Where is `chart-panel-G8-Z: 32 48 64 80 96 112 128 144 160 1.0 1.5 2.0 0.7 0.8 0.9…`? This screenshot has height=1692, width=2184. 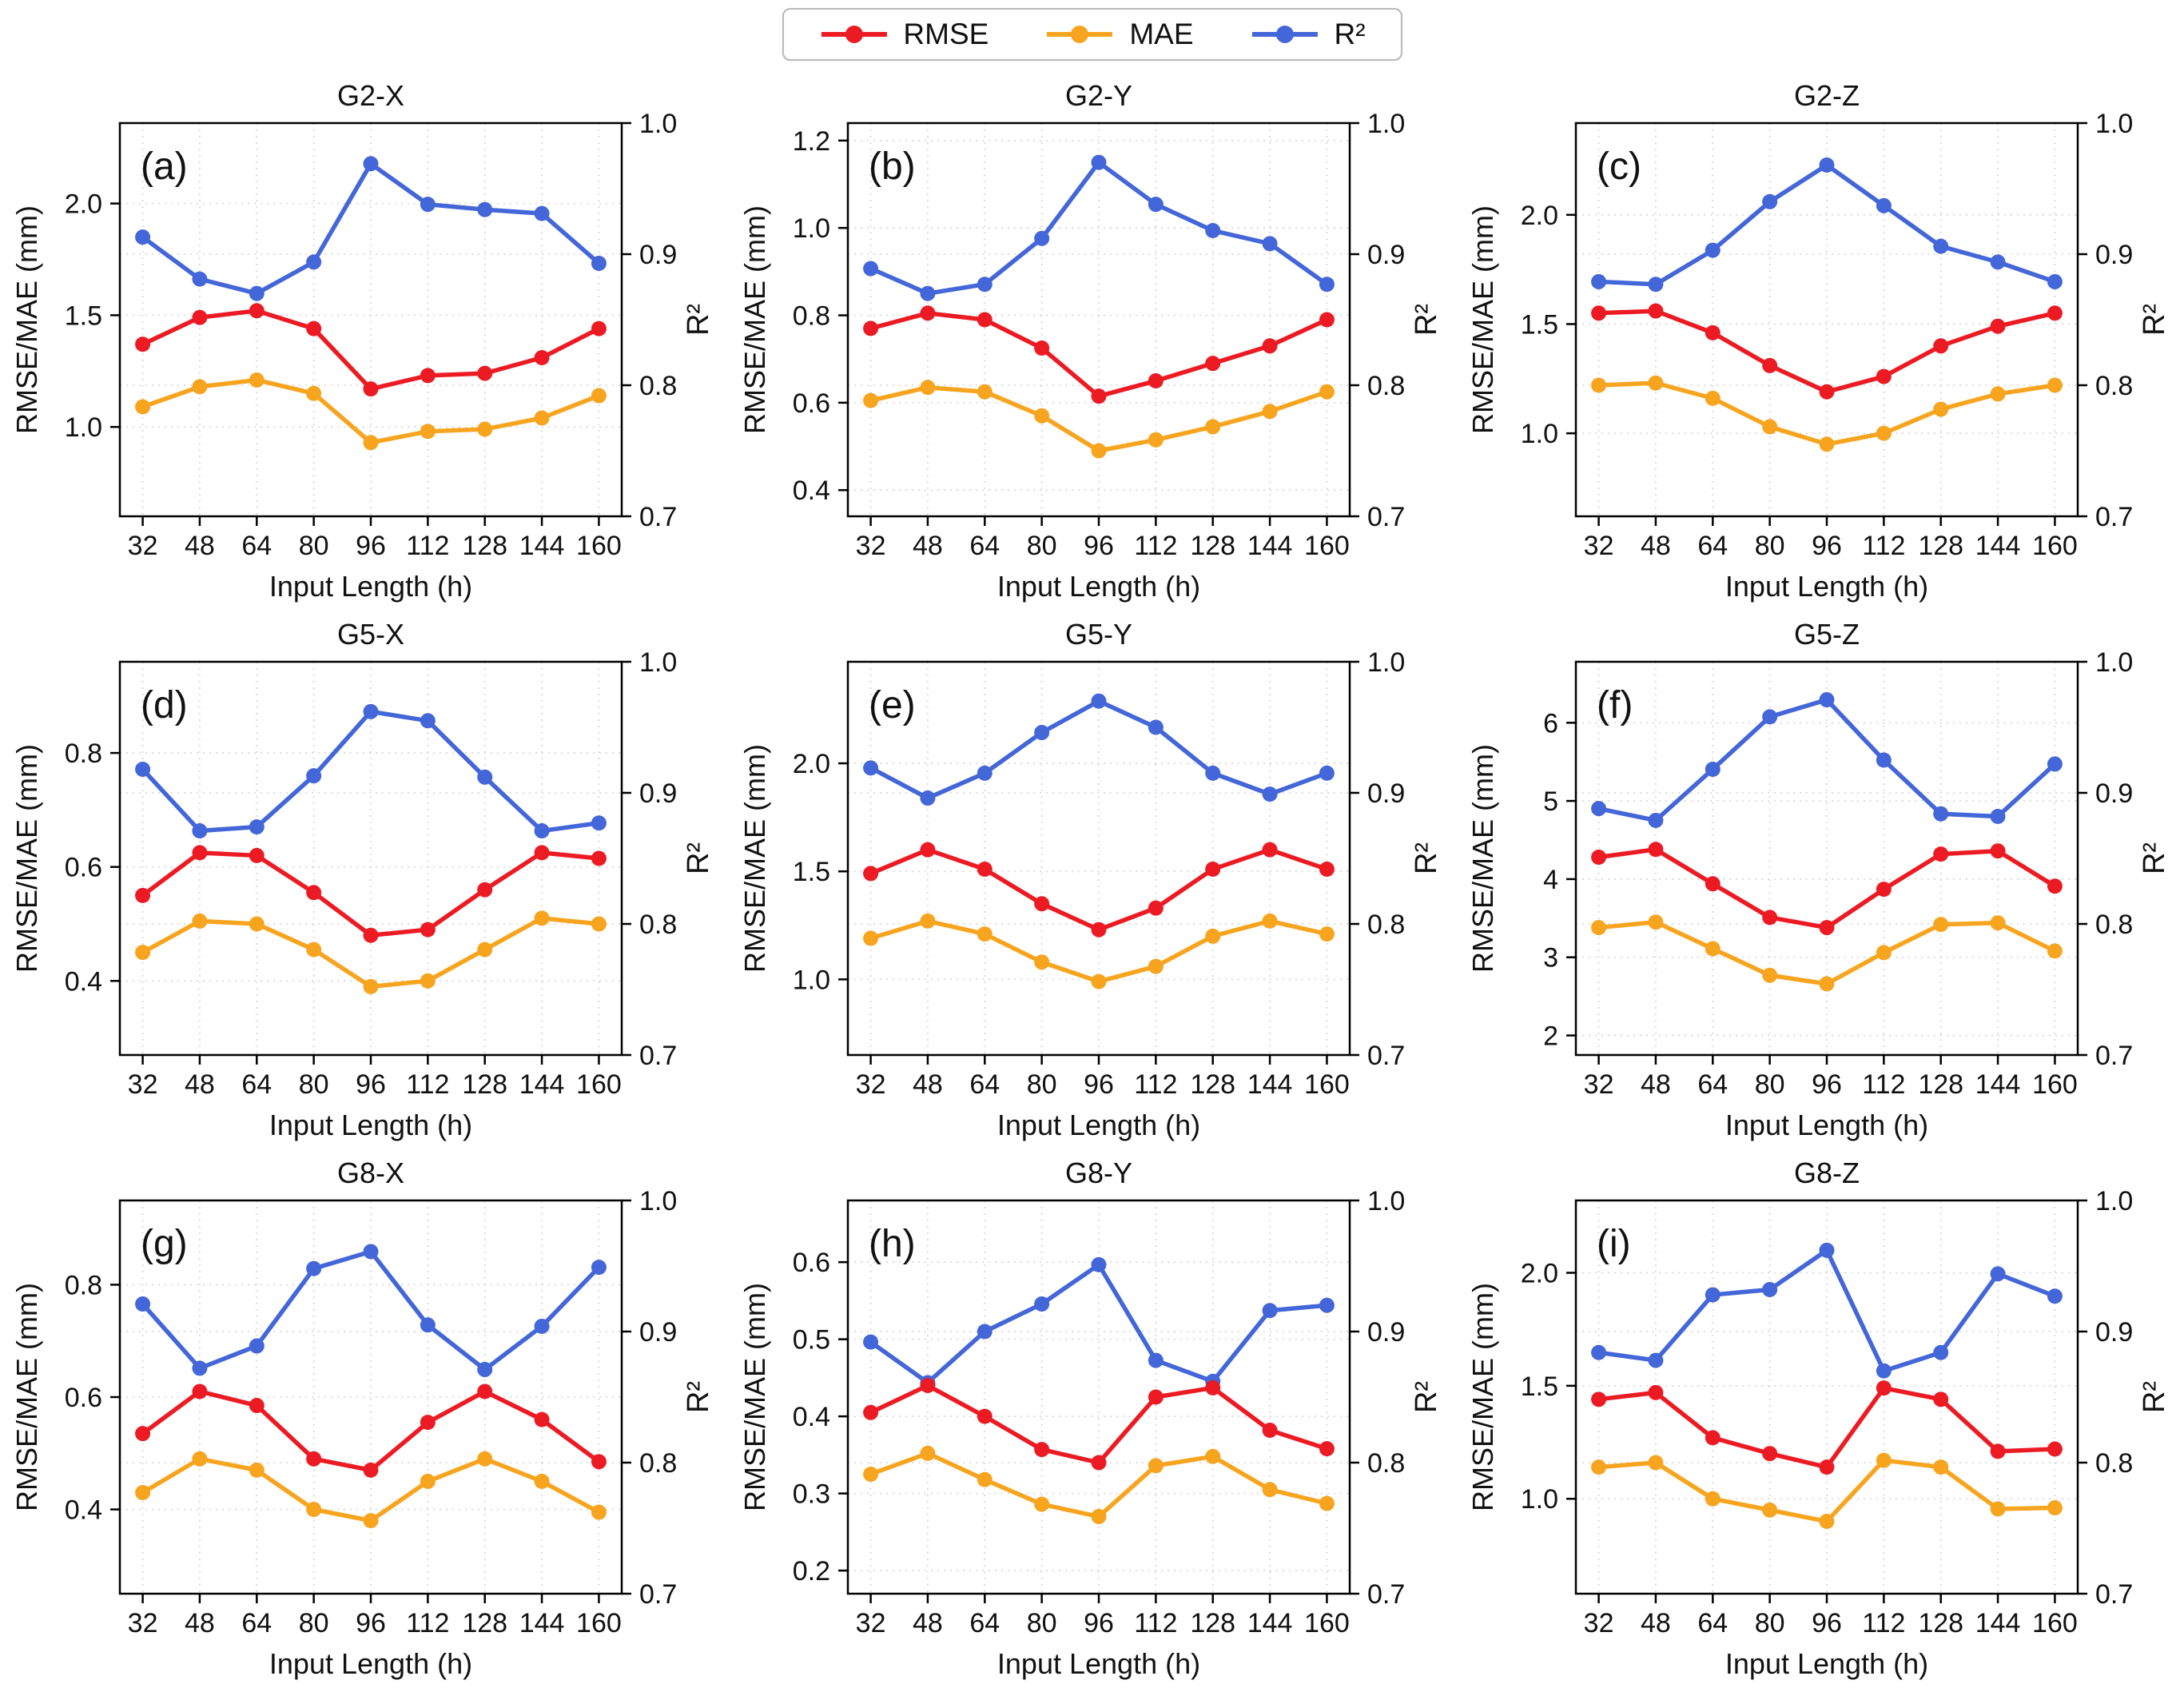 chart-panel-G8-Z: 32 48 64 80 96 112 128 144 160 1.0 1.5 2.0 0.7 0.8 0.9… is located at coordinates (1820, 1419).